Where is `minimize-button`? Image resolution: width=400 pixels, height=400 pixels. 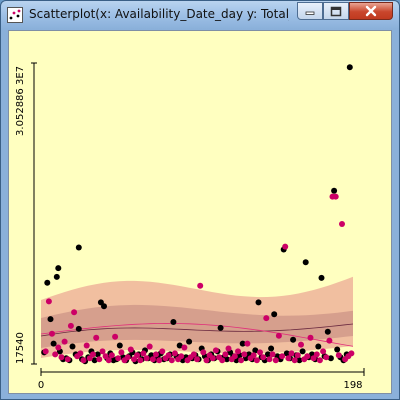 minimize-button is located at coordinates (310, 11).